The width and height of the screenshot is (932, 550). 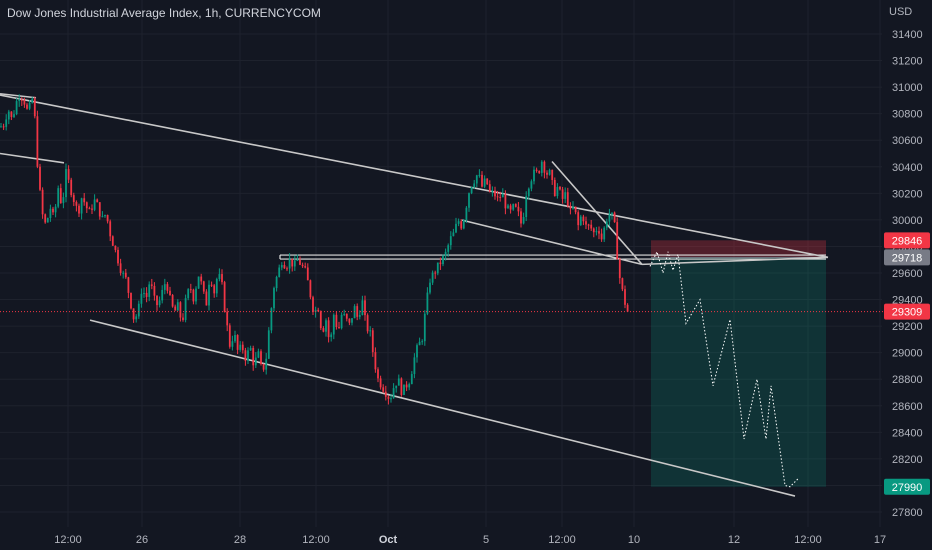 I want to click on short-position-tool, so click(x=738, y=363).